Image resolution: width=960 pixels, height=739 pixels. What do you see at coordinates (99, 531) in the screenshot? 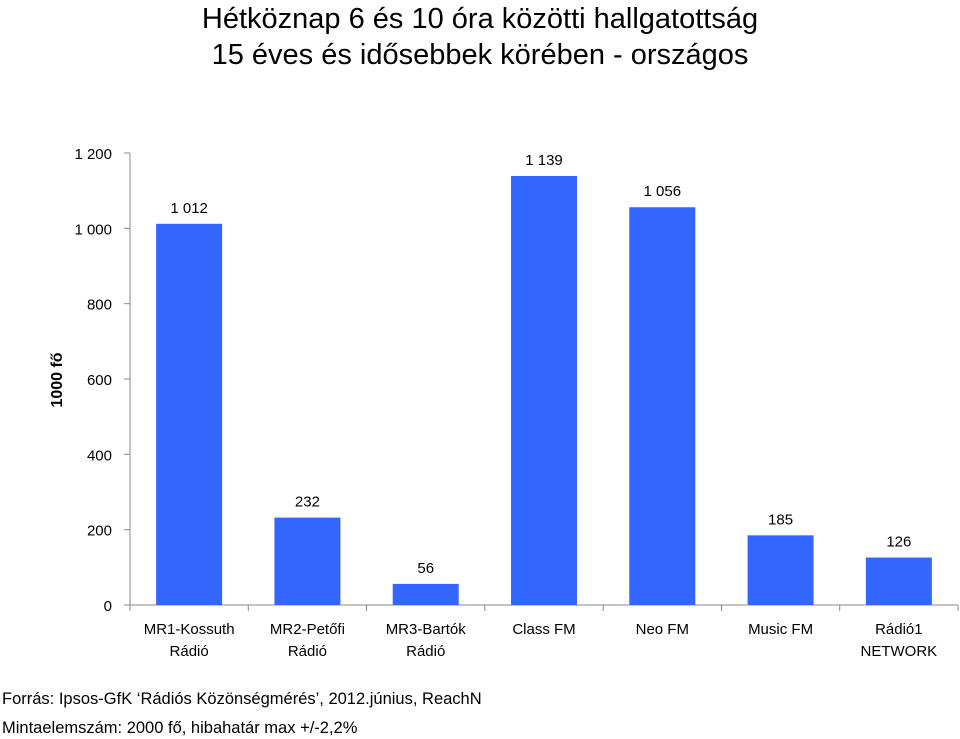
I see `y-tick-label: 200` at bounding box center [99, 531].